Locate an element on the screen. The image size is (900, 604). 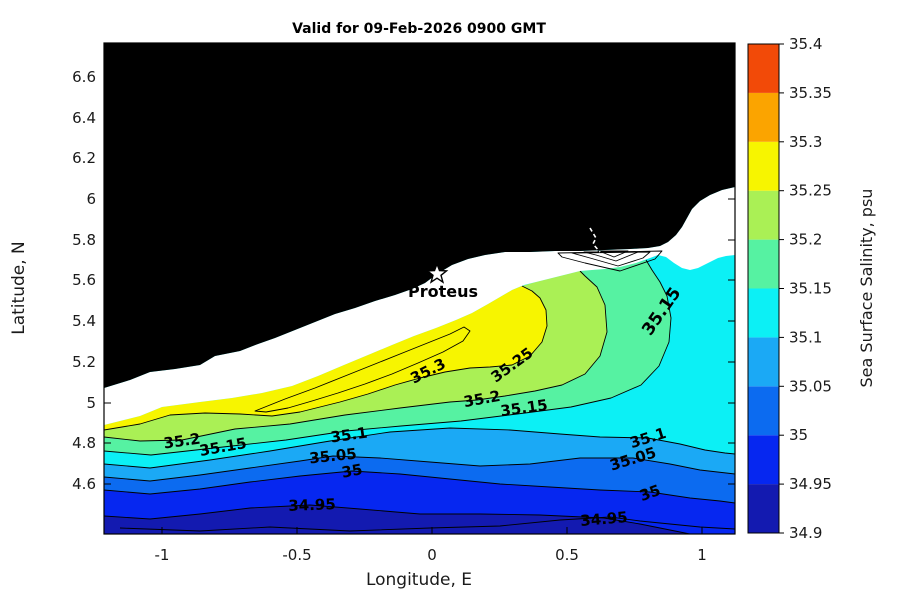
colorbar-tick-label: 35.2 is located at coordinates (805, 240).